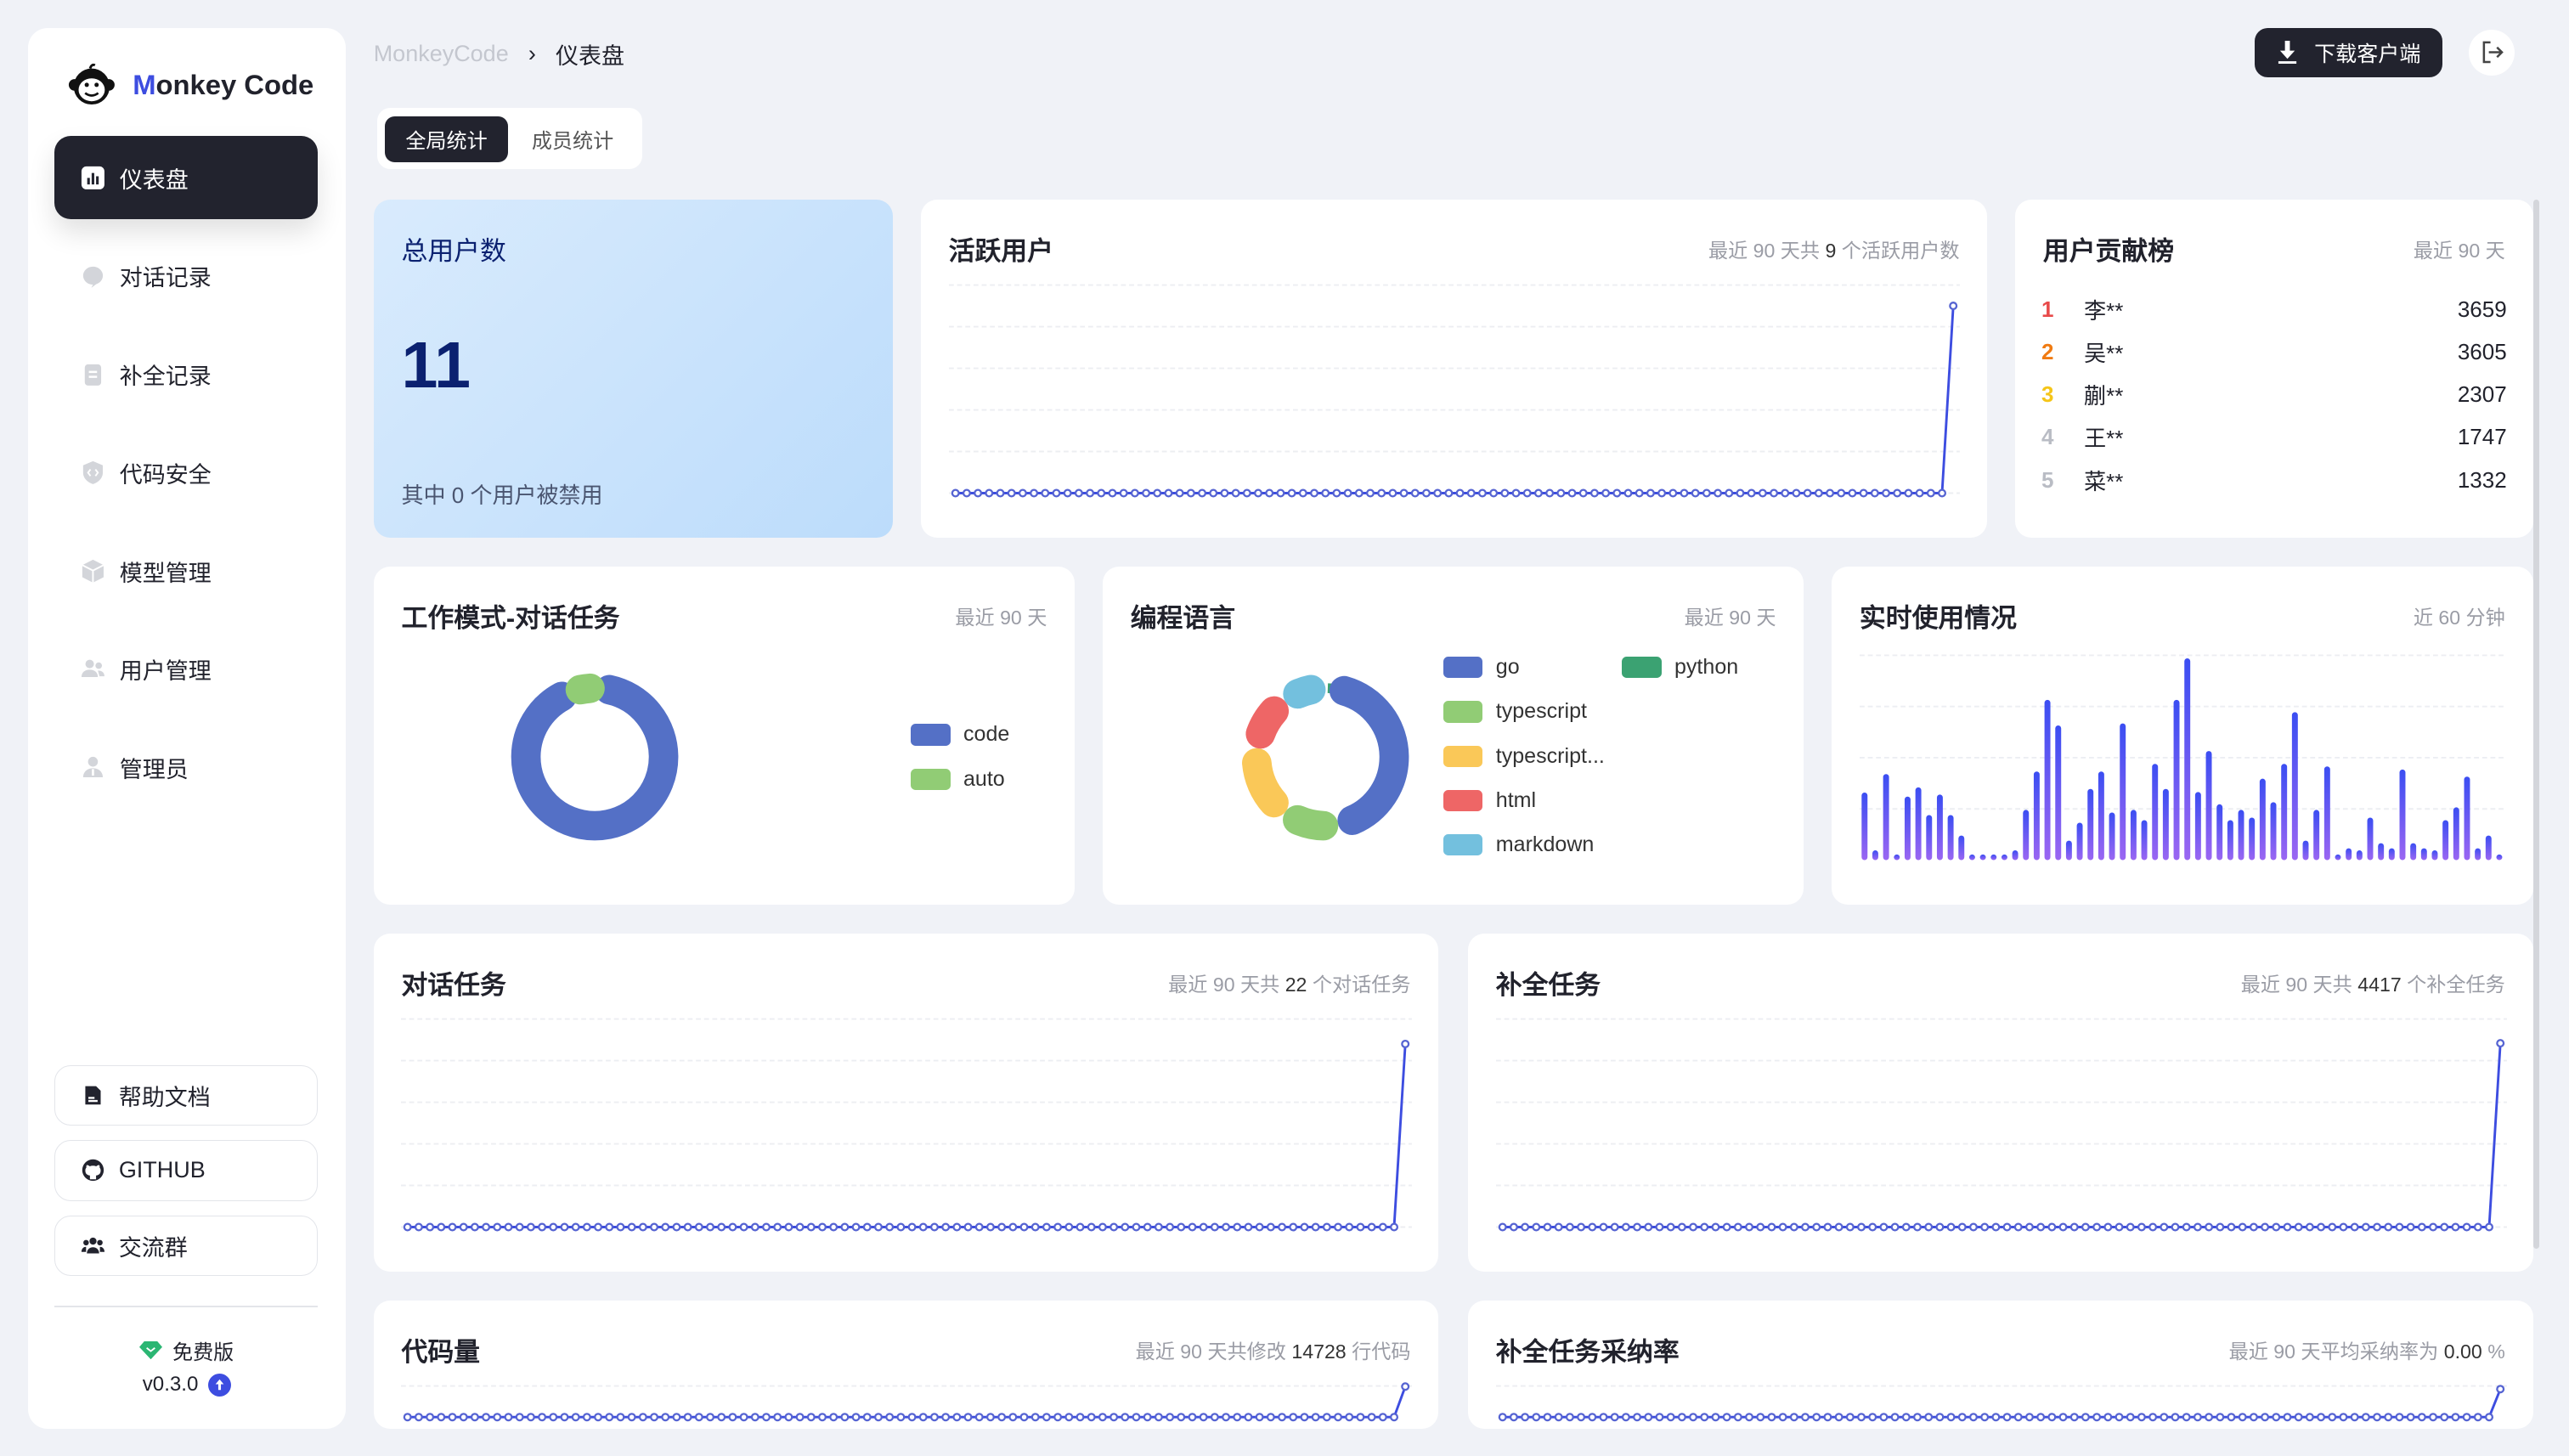 The height and width of the screenshot is (1456, 2569). Describe the element at coordinates (1325, 757) in the screenshot. I see `languages-donut-chart` at that location.